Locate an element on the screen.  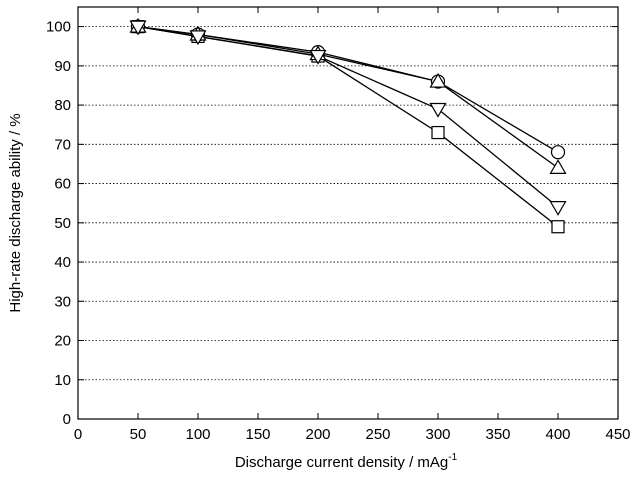
y-tick-label: 40 is located at coordinates (62, 262).